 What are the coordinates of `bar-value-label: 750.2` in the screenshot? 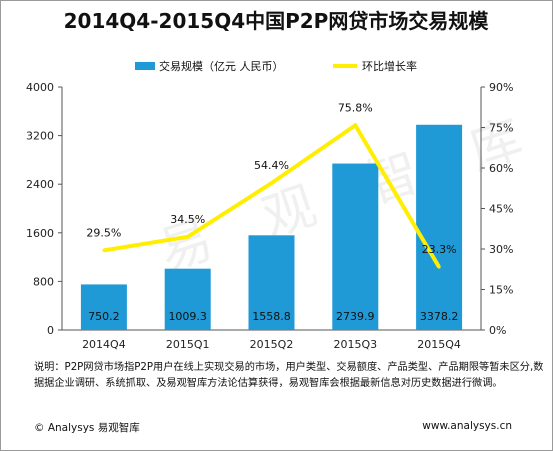 It's located at (104, 316).